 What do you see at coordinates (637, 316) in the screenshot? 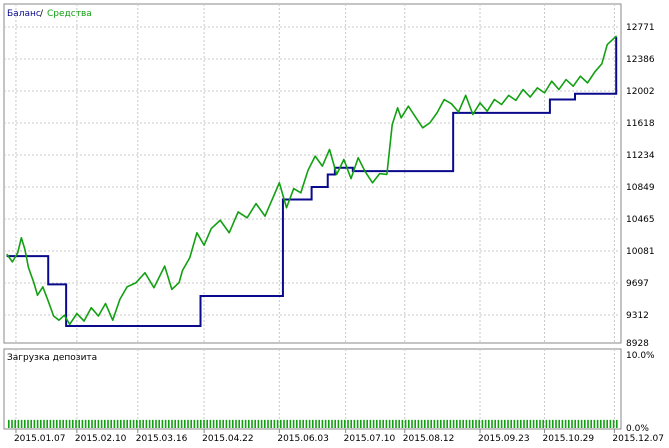
I see `y-tick-label: 9312` at bounding box center [637, 316].